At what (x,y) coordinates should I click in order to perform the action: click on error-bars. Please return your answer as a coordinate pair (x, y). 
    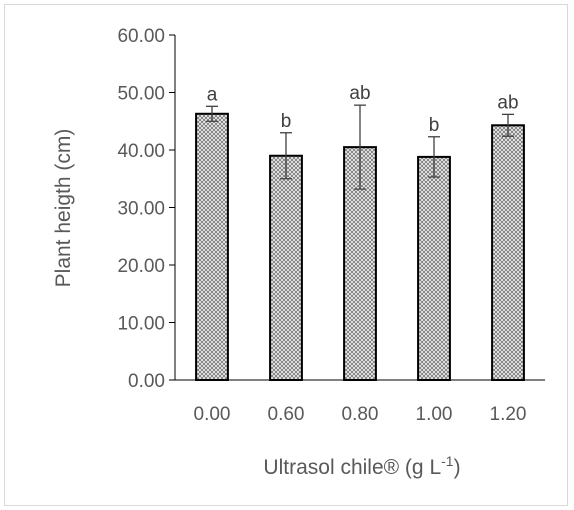
    Looking at the image, I should click on (360, 147).